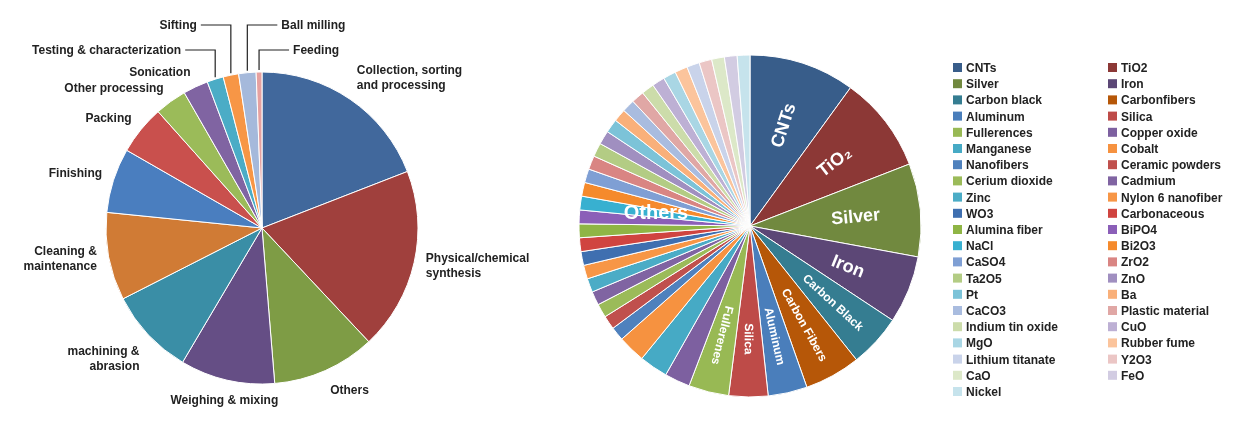  Describe the element at coordinates (980, 213) in the screenshot. I see `legend-label: WO3` at that location.